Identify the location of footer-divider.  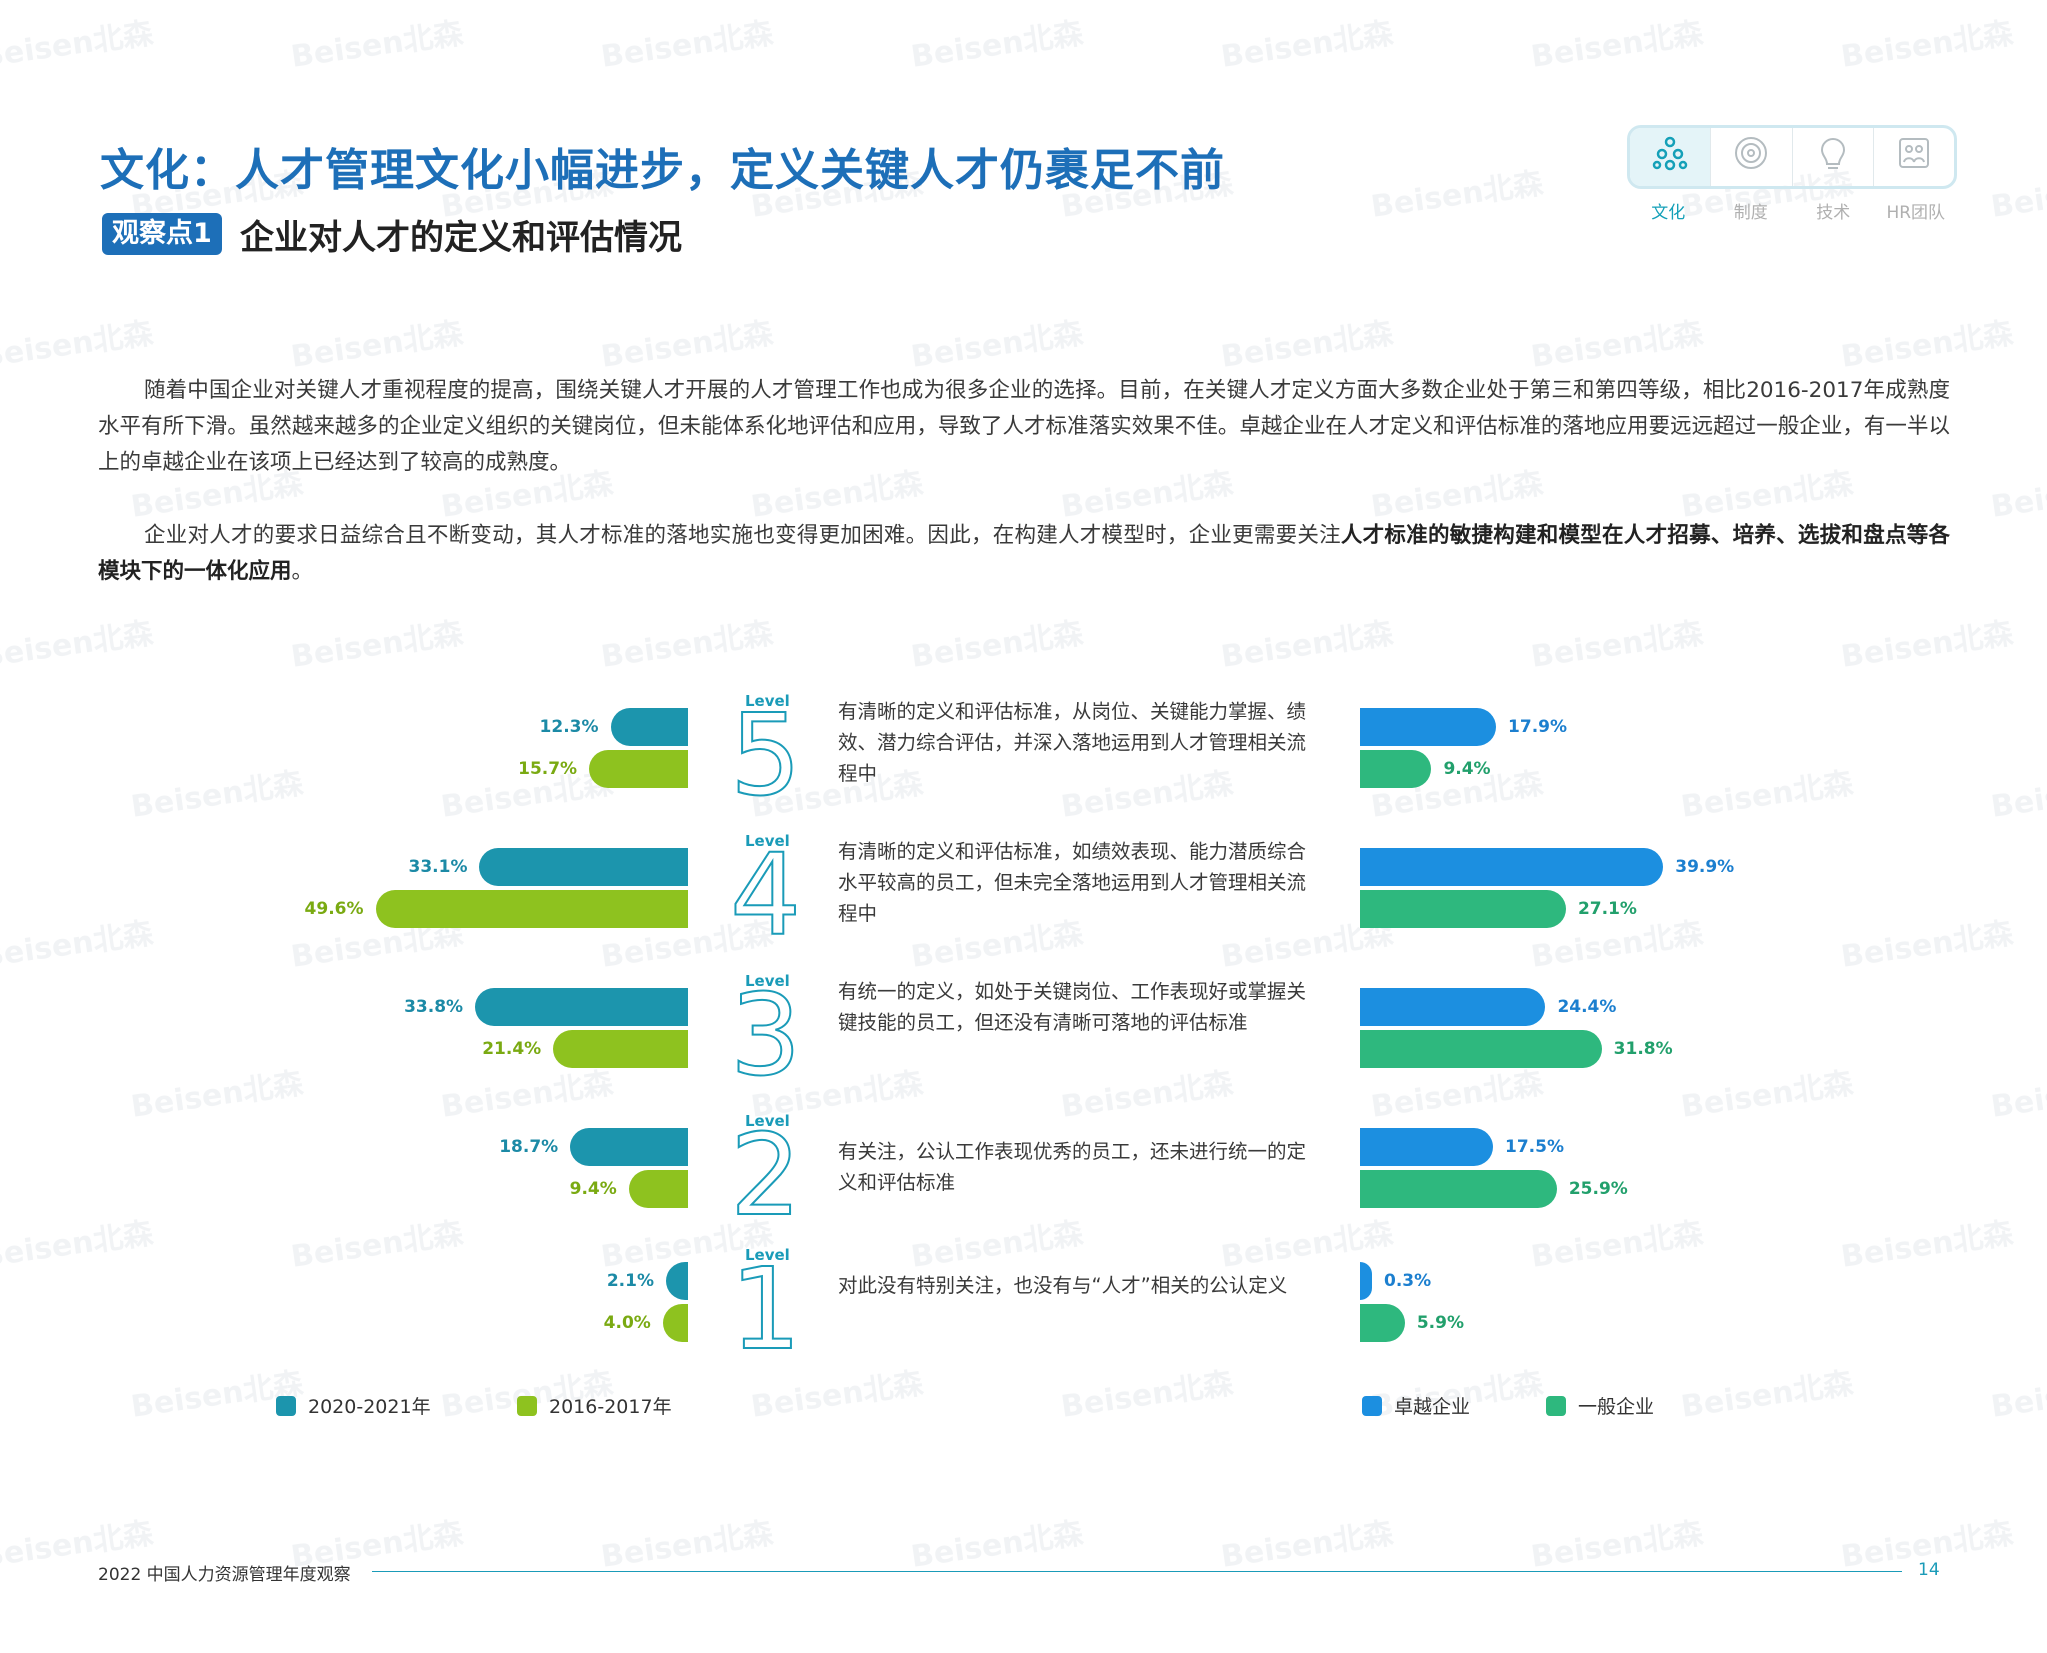
(1137, 1571).